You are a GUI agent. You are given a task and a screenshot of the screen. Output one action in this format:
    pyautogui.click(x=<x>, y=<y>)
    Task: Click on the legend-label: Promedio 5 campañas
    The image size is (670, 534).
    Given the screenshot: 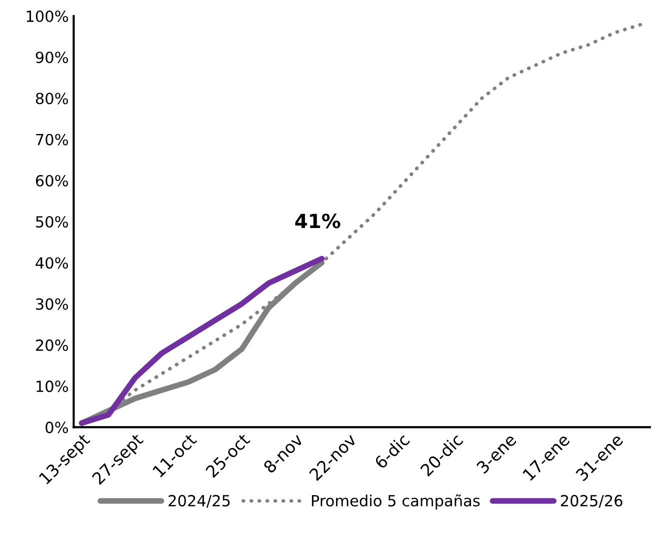 What is the action you would take?
    pyautogui.click(x=396, y=502)
    